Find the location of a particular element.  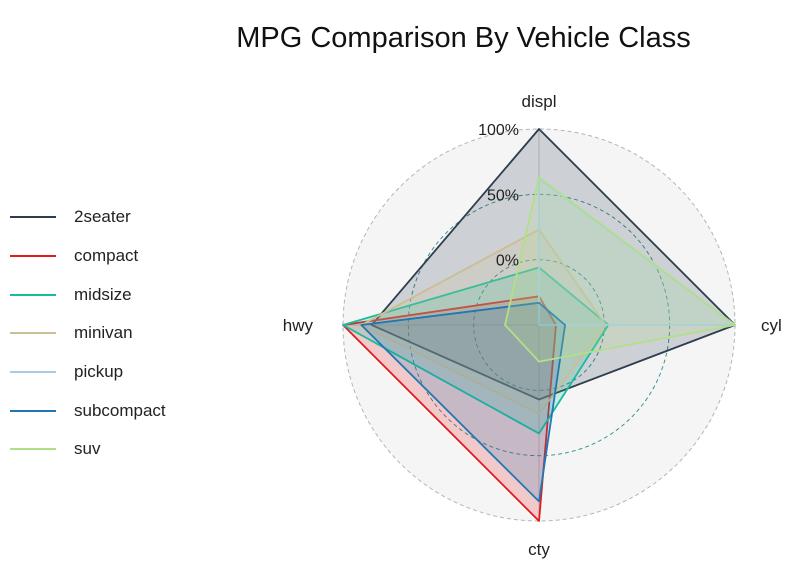

legend-item-minivan: minivan is located at coordinates (88, 333).